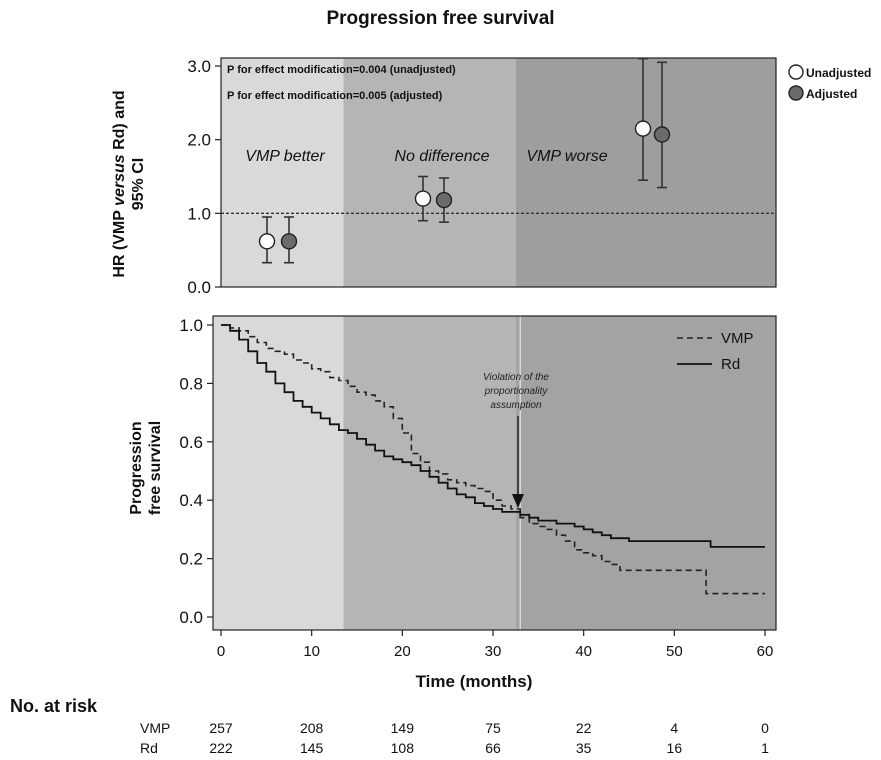  What do you see at coordinates (493, 728) in the screenshot?
I see `risk-value: 75` at bounding box center [493, 728].